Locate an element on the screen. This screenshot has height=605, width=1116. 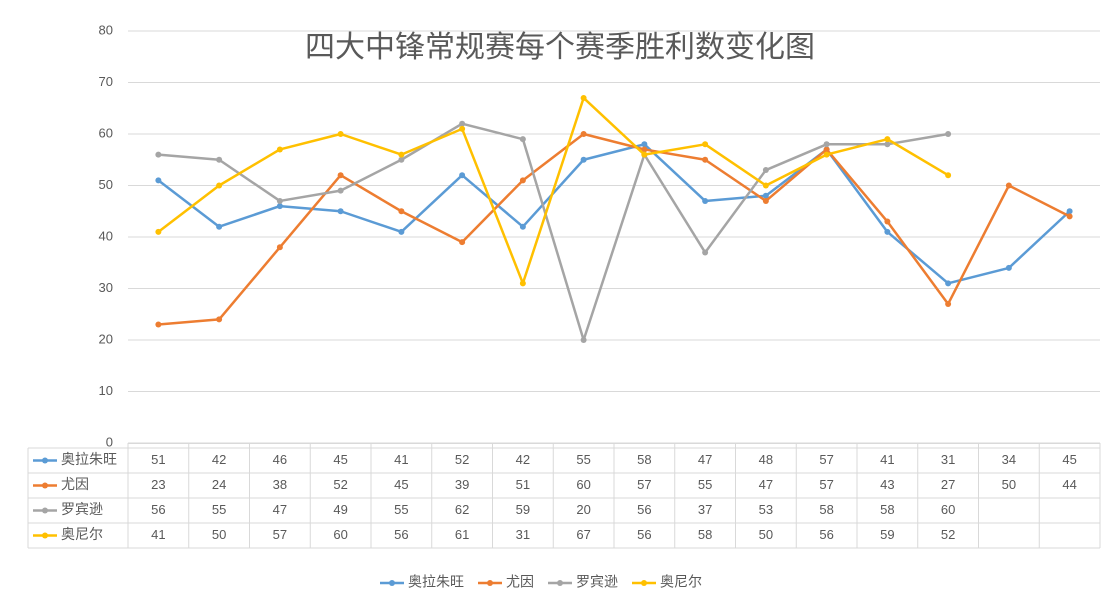
table-cell: 27 is located at coordinates (948, 484).